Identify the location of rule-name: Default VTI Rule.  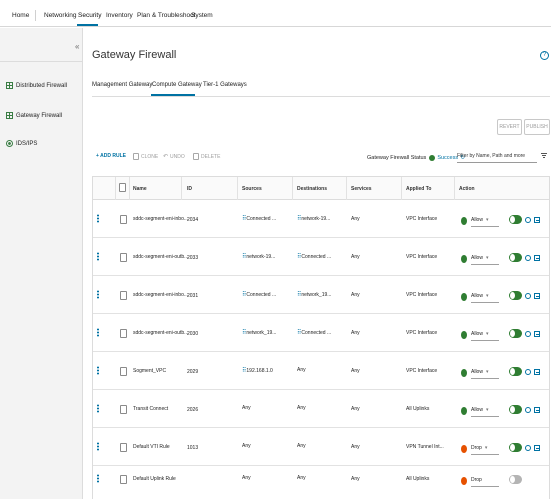
(151, 447).